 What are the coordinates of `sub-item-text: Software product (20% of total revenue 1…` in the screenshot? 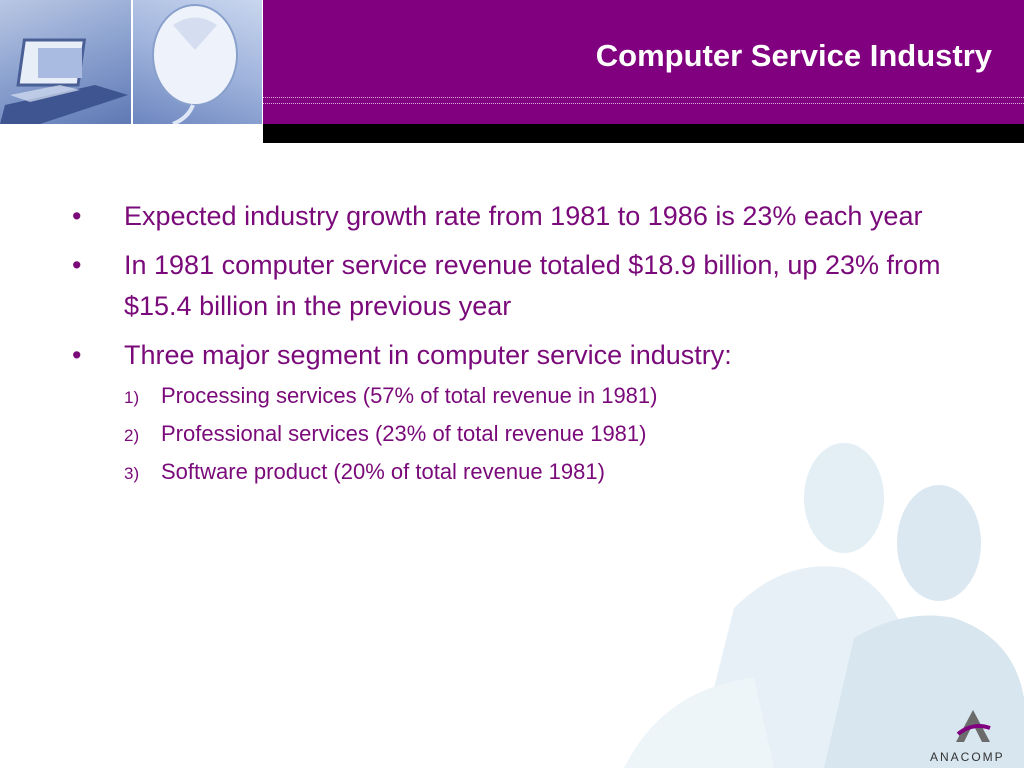 It's located at (383, 471).